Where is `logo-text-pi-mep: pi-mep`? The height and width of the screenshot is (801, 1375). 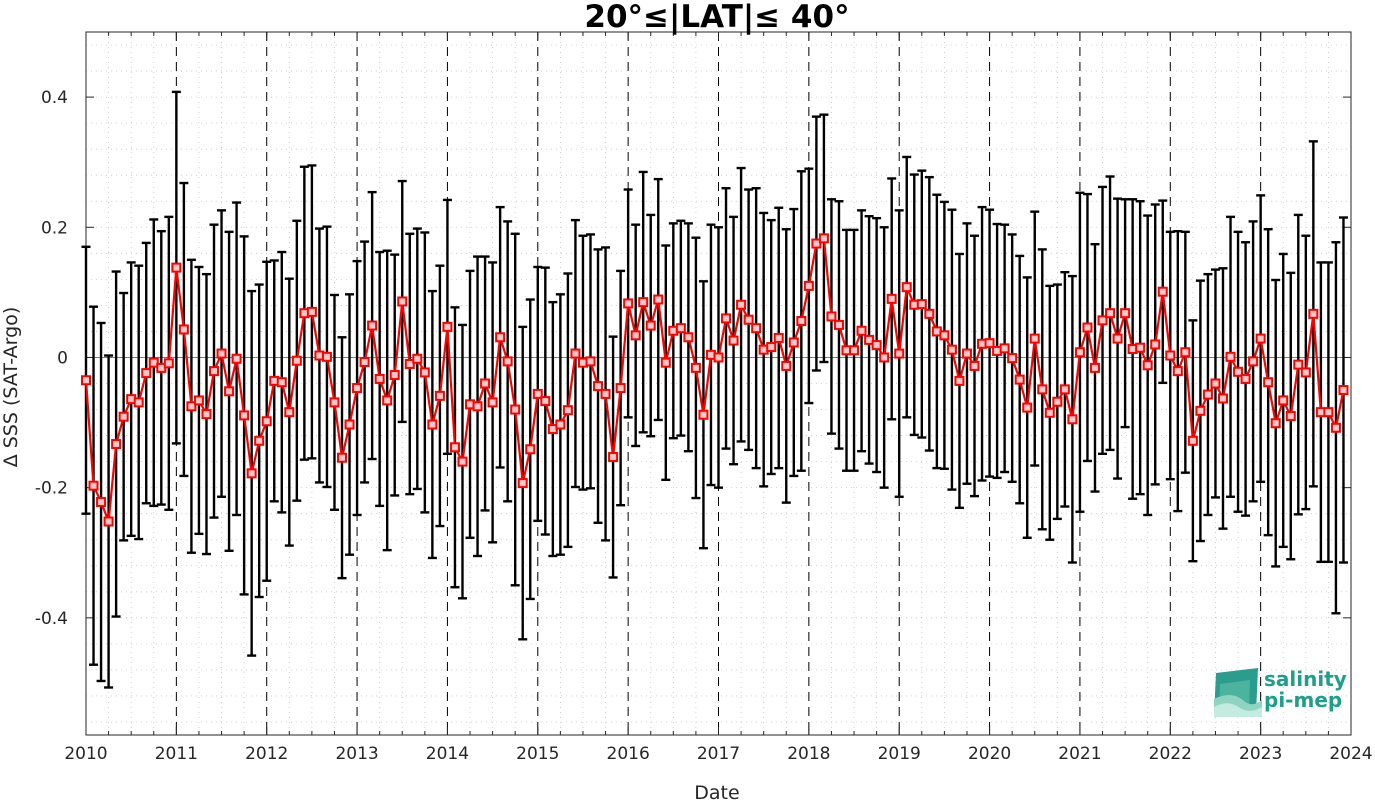 logo-text-pi-mep: pi-mep is located at coordinates (1303, 700).